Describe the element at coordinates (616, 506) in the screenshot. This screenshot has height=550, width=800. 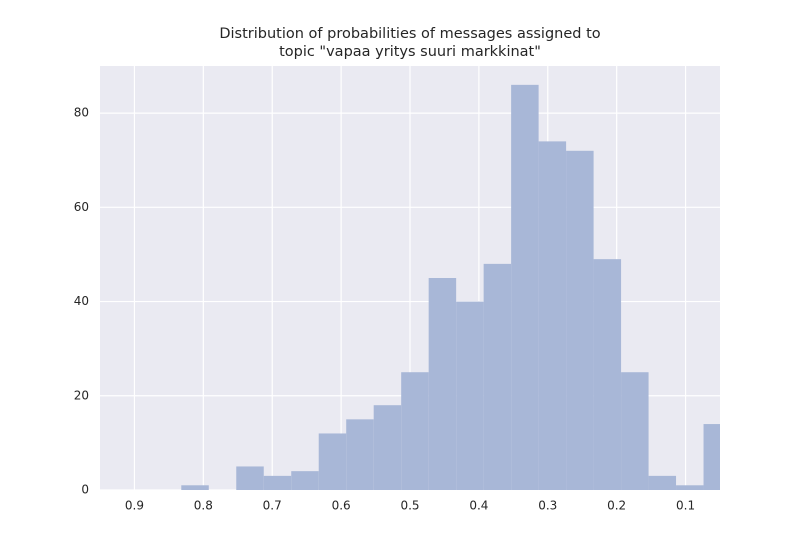
I see `x-tick-label: 0.2` at that location.